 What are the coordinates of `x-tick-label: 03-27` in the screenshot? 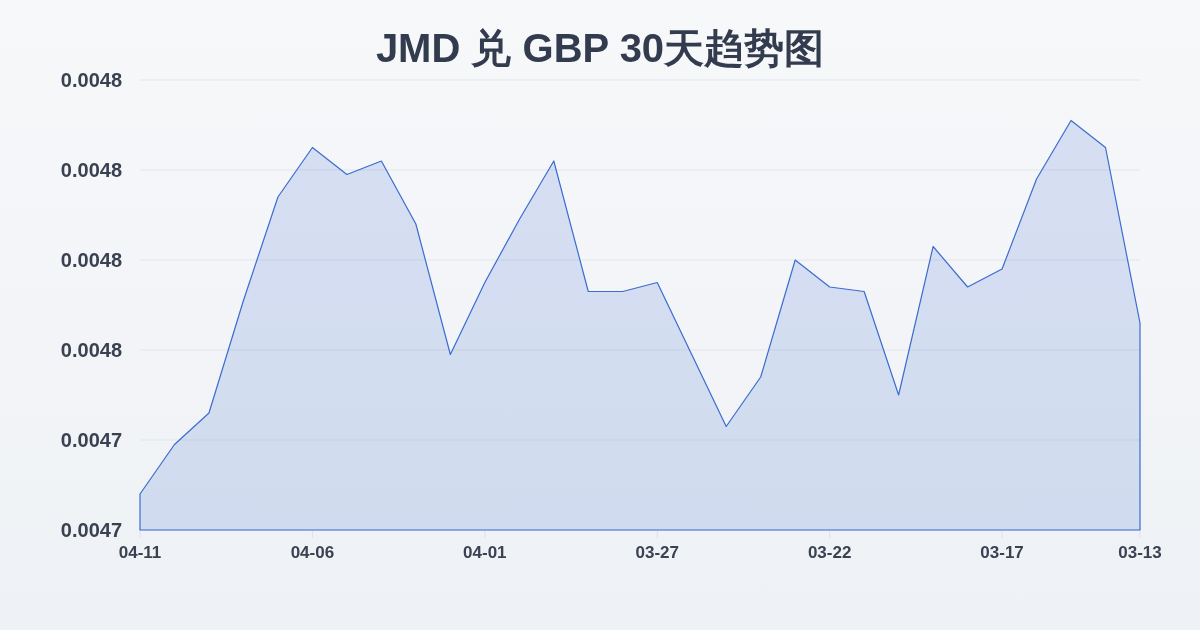 It's located at (657, 552).